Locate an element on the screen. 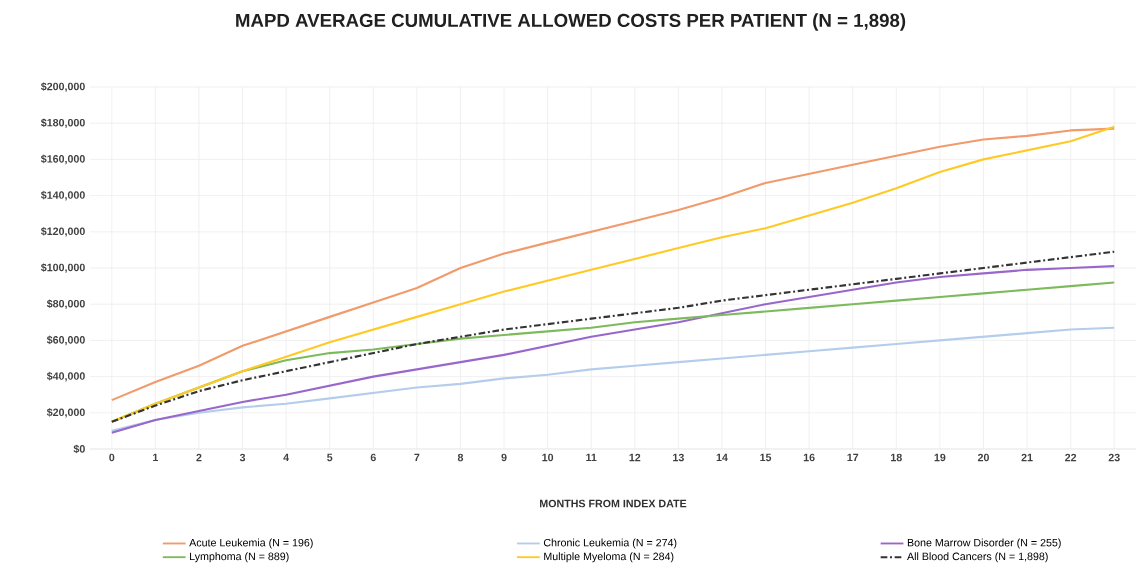 Image resolution: width=1141 pixels, height=582 pixels. x-axis-title: MONTHS FROM INDEX DATE is located at coordinates (613, 503).